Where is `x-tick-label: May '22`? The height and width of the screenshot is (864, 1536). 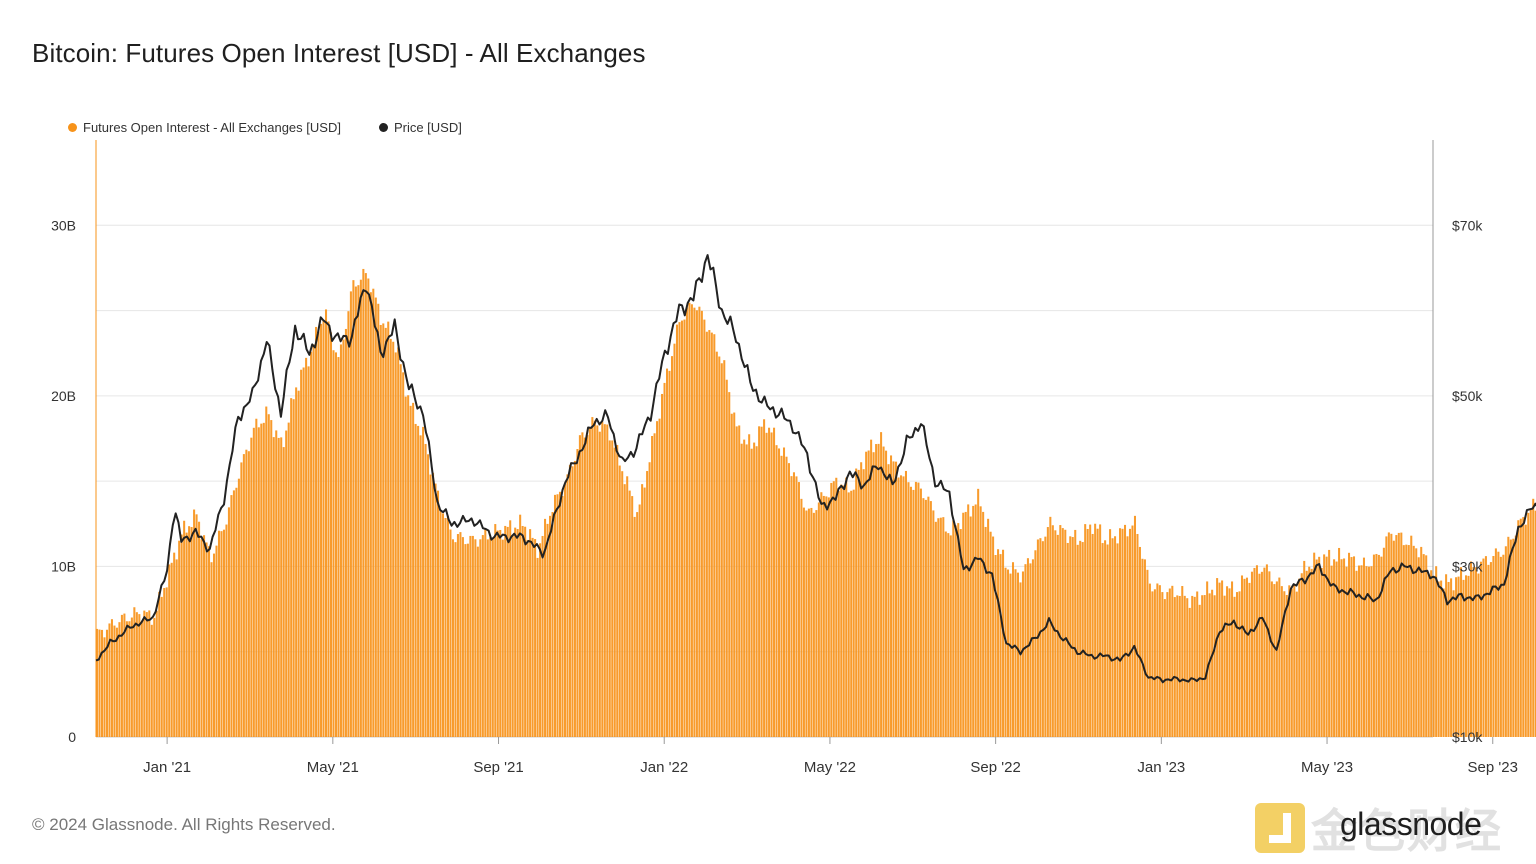 x-tick-label: May '22 is located at coordinates (830, 767).